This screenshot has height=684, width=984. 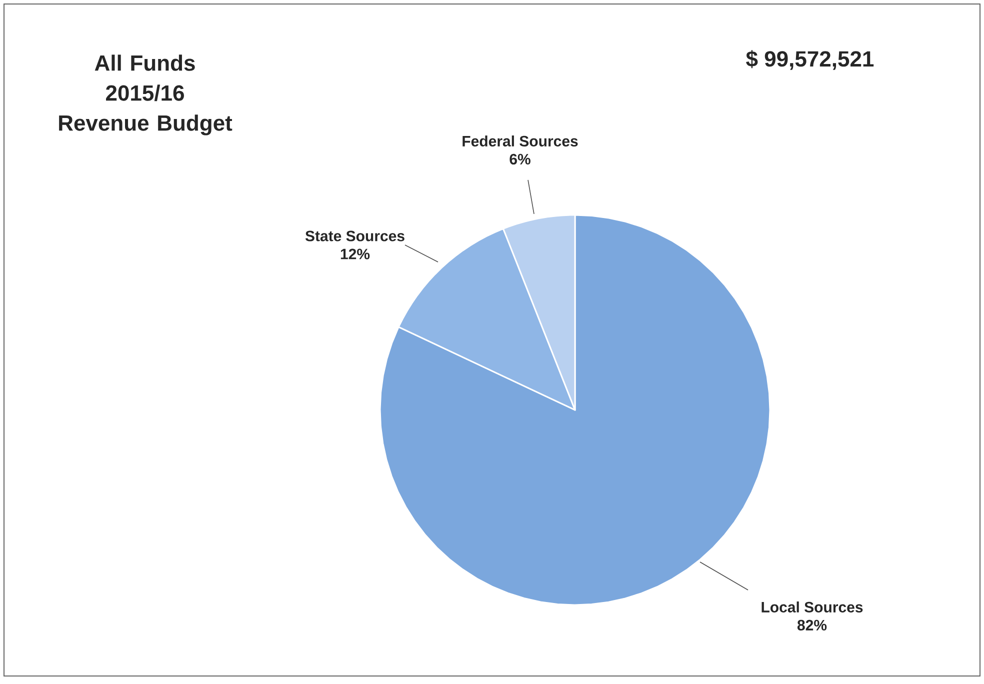 I want to click on data-label: 12%, so click(x=355, y=254).